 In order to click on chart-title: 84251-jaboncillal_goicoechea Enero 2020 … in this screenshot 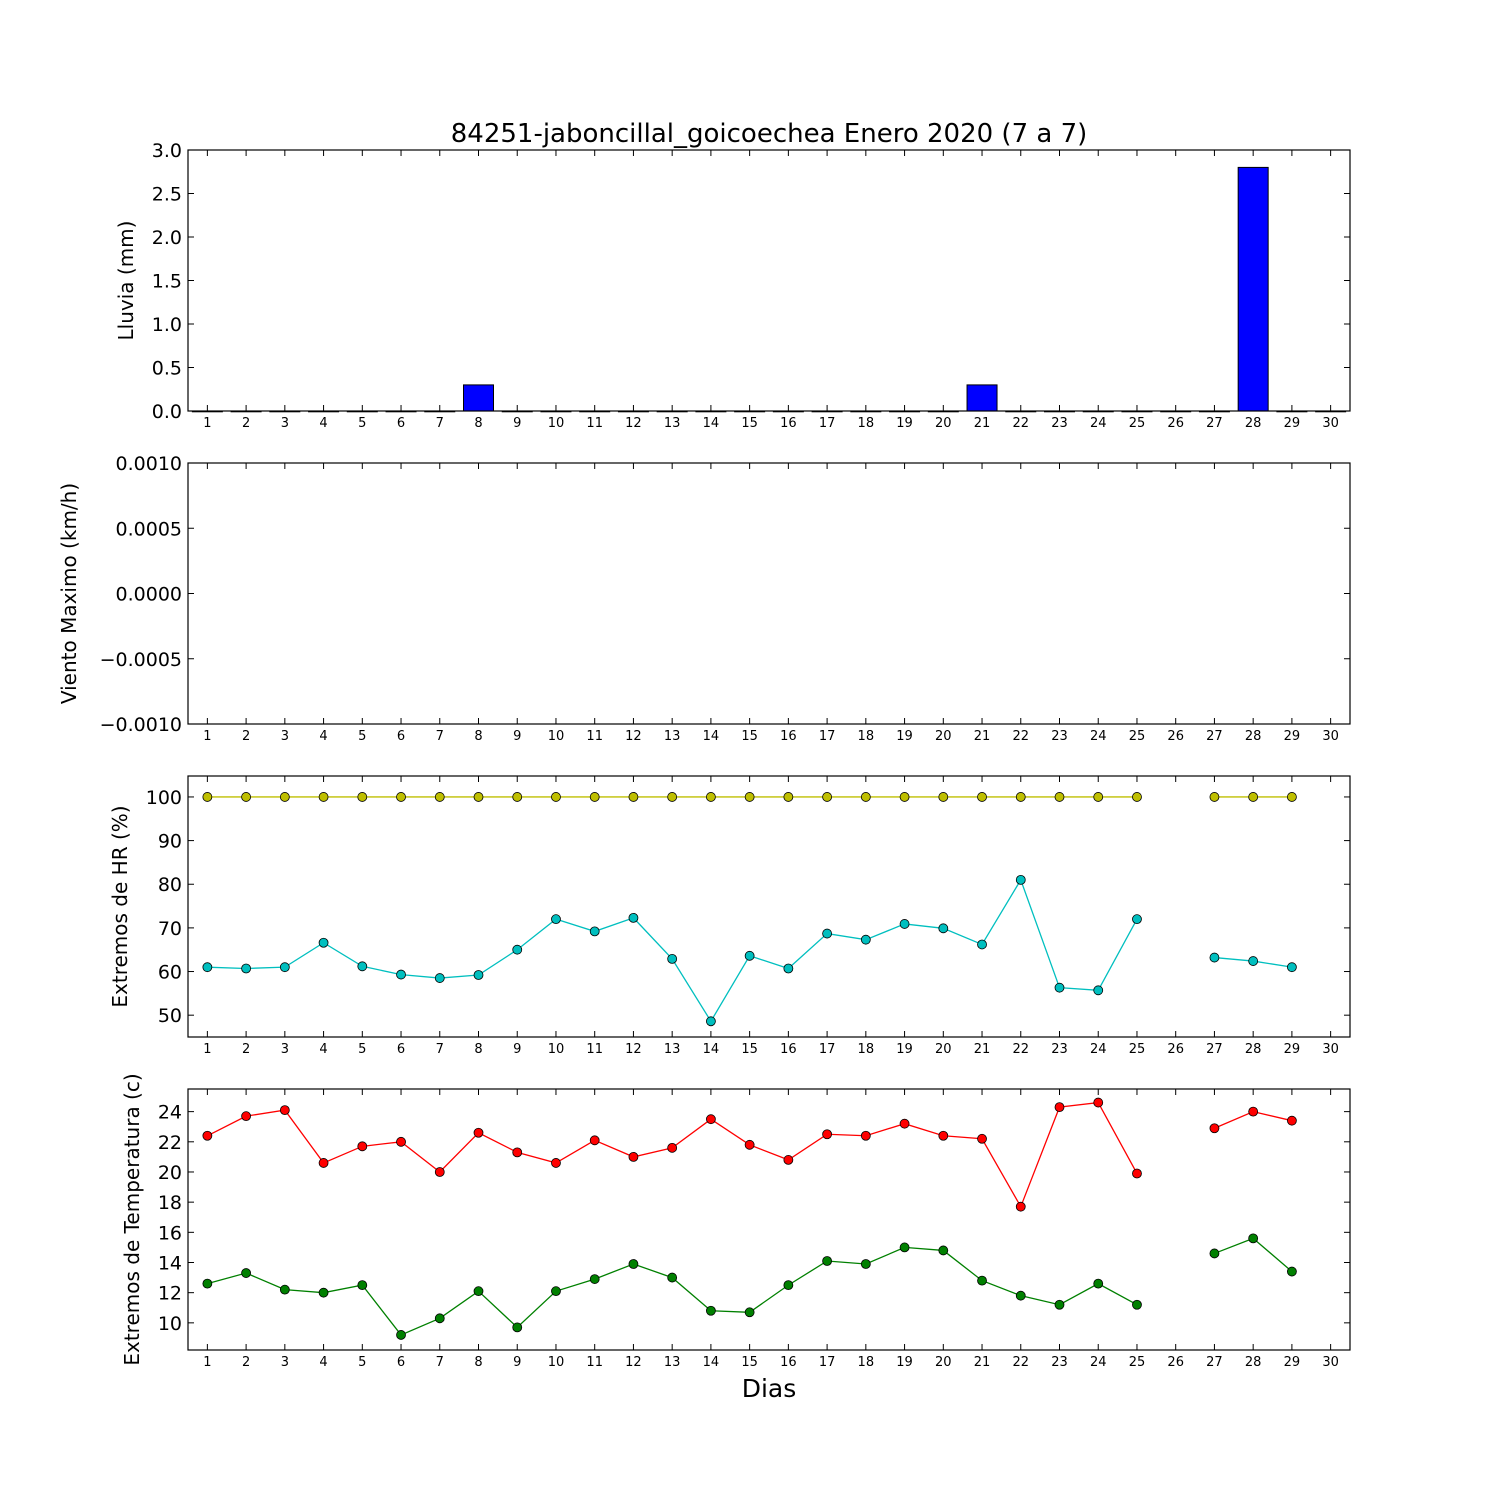, I will do `click(769, 134)`.